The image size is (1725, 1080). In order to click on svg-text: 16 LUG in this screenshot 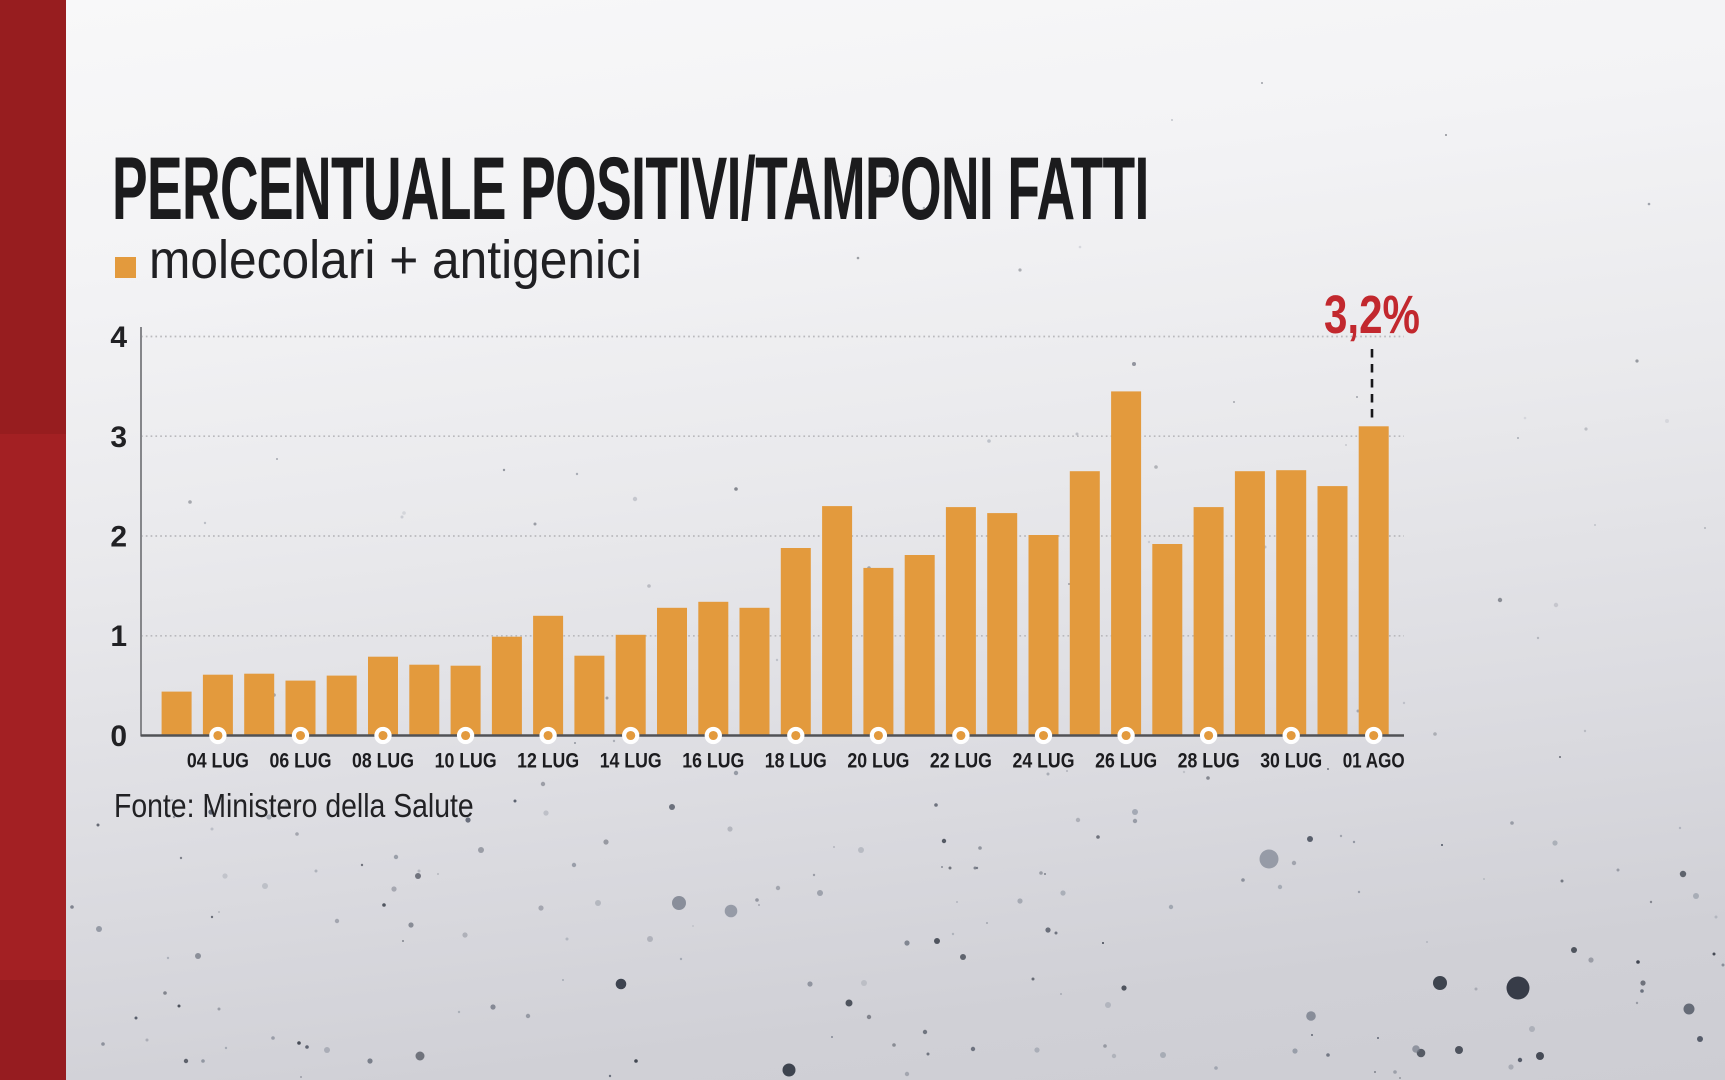, I will do `click(713, 761)`.